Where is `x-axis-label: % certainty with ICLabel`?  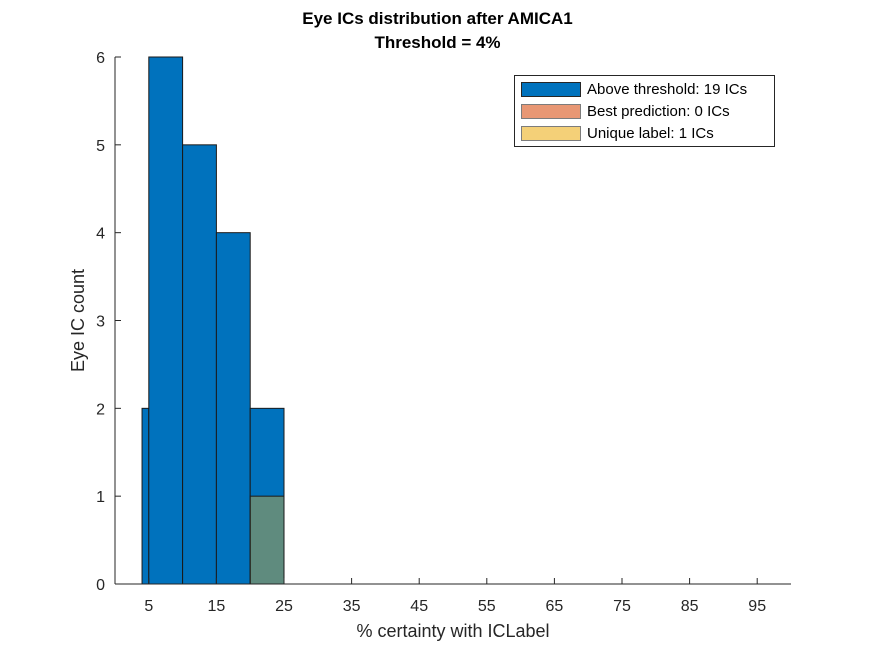 x-axis-label: % certainty with ICLabel is located at coordinates (453, 631).